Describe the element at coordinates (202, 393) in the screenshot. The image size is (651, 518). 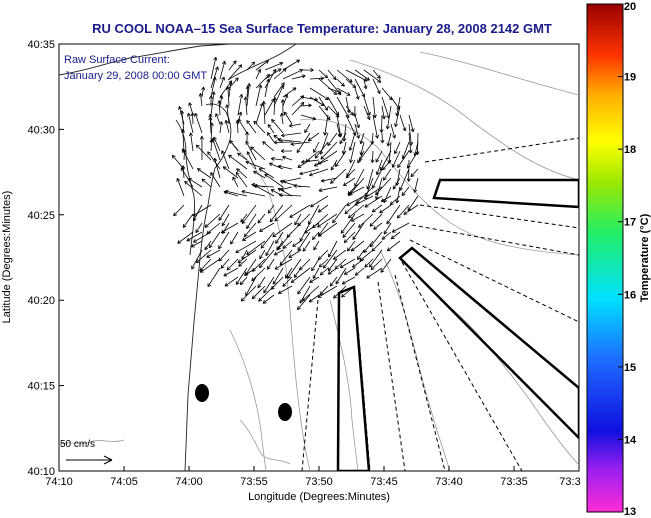
I see `buoy-marker` at that location.